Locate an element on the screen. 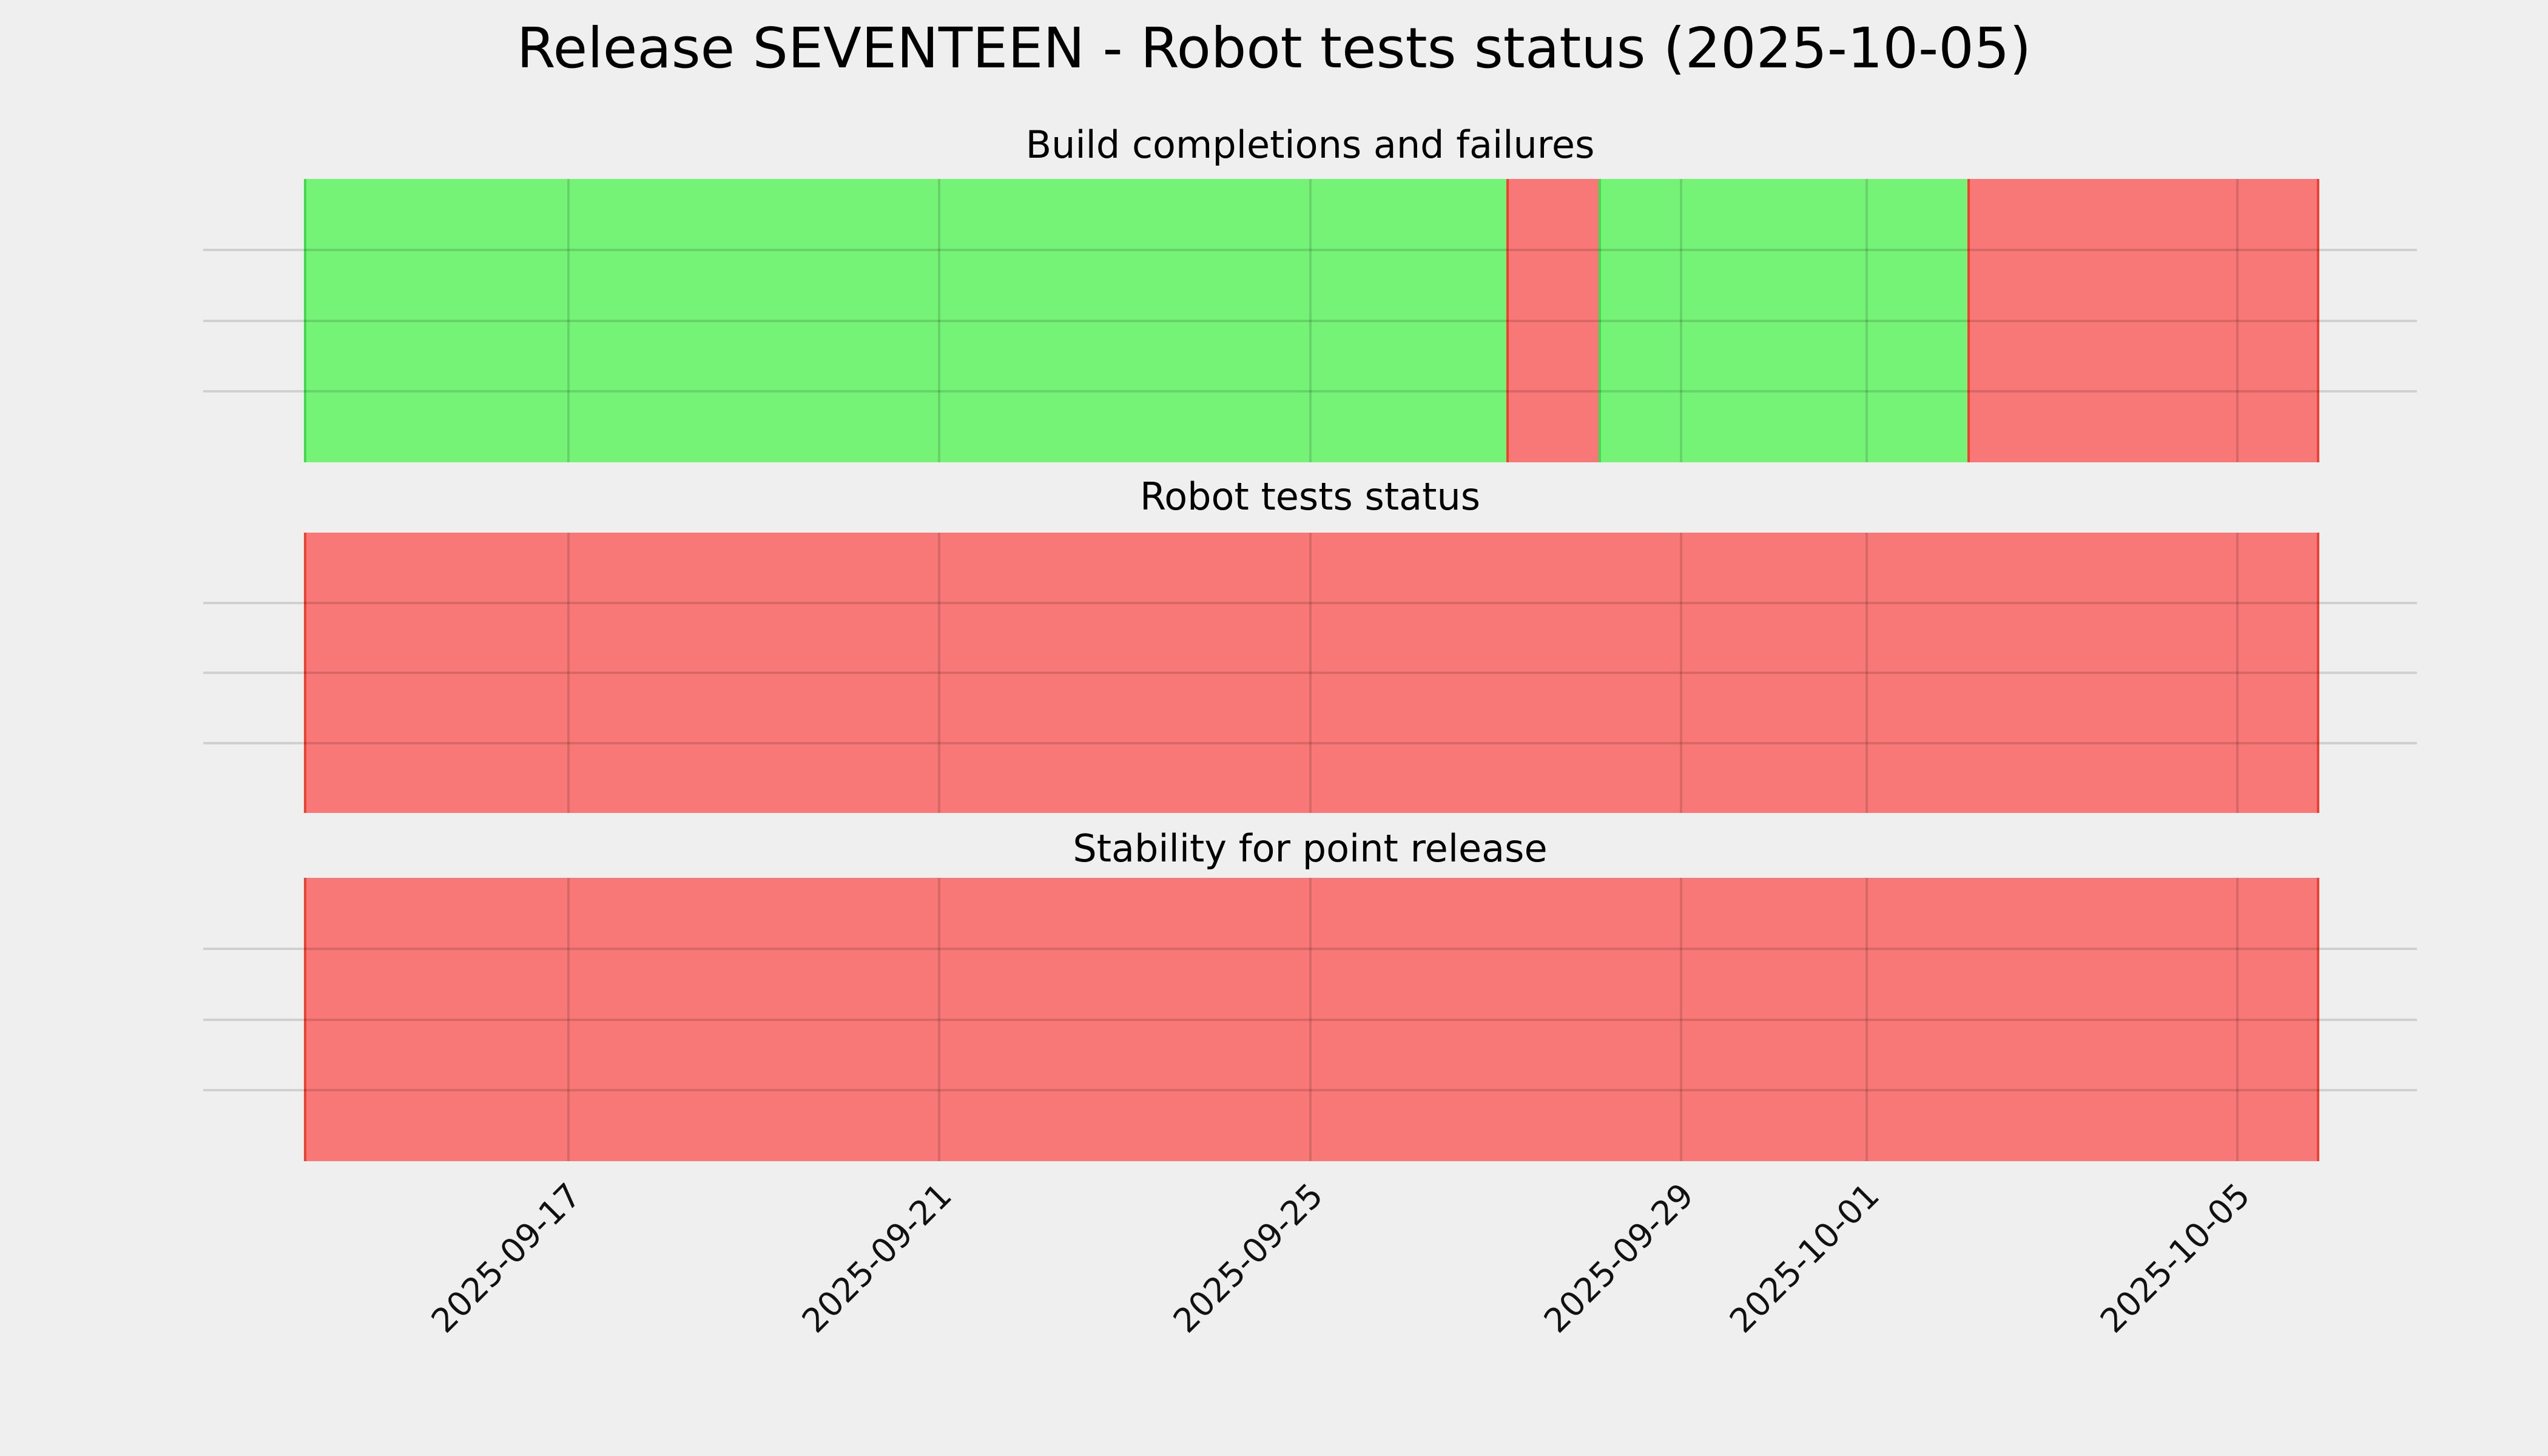 This screenshot has width=2548, height=1456. panel-title-robot-tests: Robot tests status is located at coordinates (1310, 496).